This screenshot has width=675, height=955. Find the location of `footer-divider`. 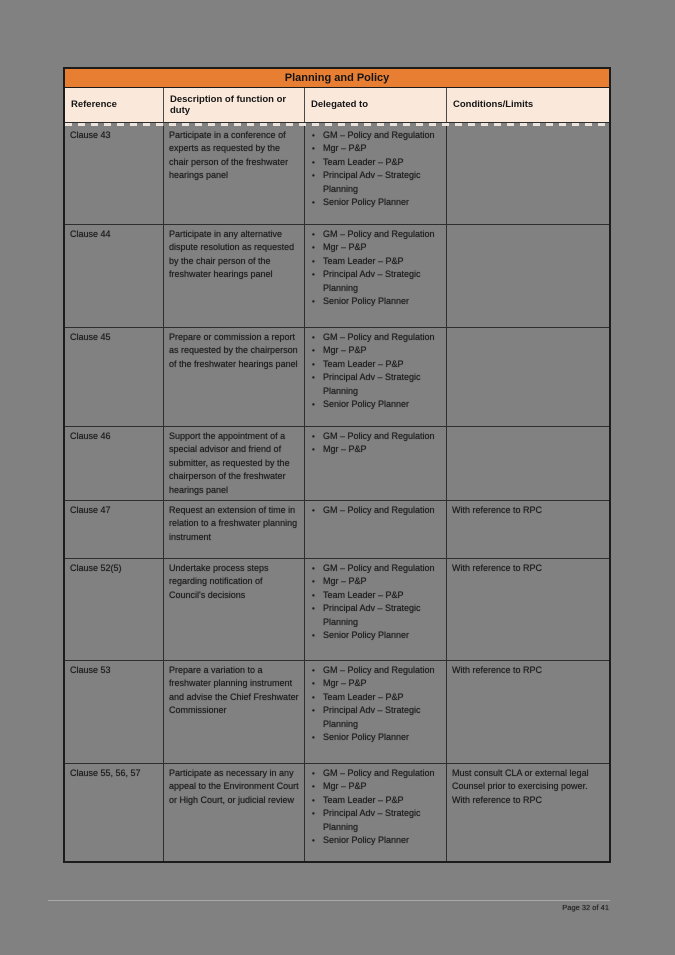

footer-divider is located at coordinates (329, 900).